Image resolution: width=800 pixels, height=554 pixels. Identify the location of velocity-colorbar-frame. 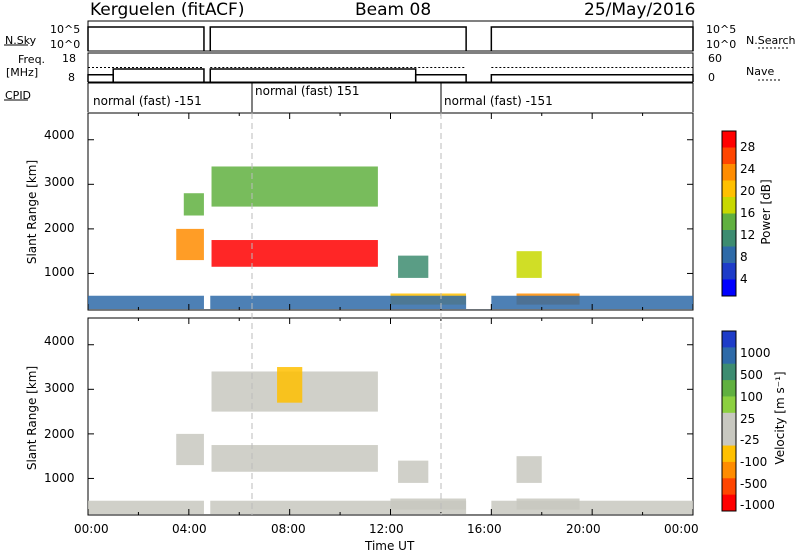
(729, 421).